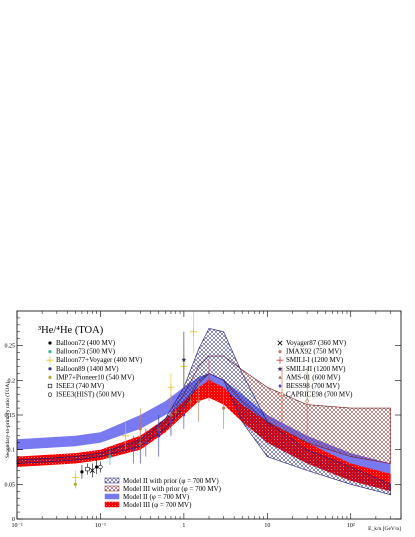 The height and width of the screenshot is (537, 415). Describe the element at coordinates (157, 505) in the screenshot. I see `legend-label: Model III (φ = 700 MV)` at that location.